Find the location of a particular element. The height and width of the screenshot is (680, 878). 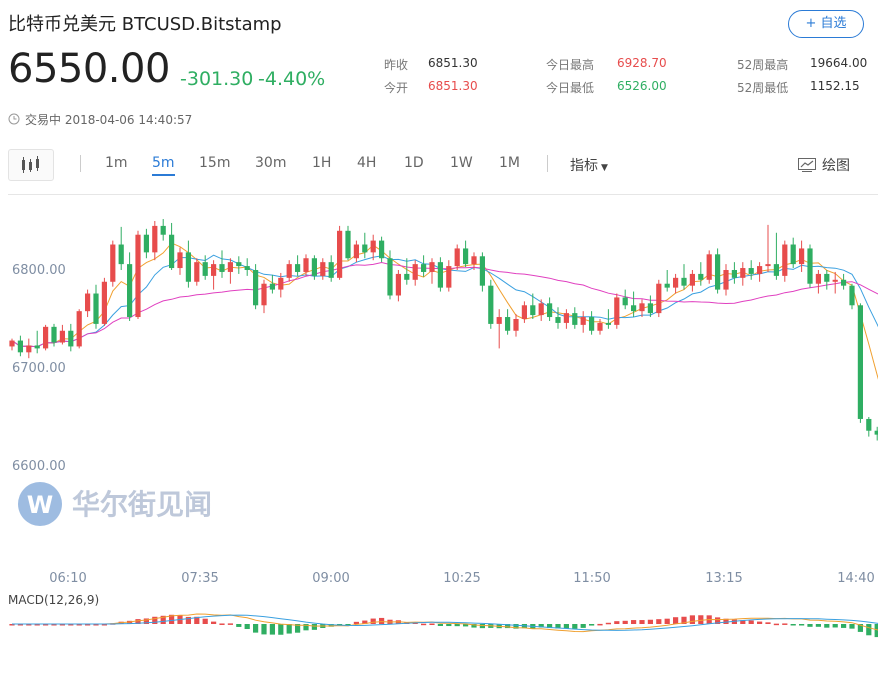

watermark-logo-letter: W is located at coordinates (40, 505).